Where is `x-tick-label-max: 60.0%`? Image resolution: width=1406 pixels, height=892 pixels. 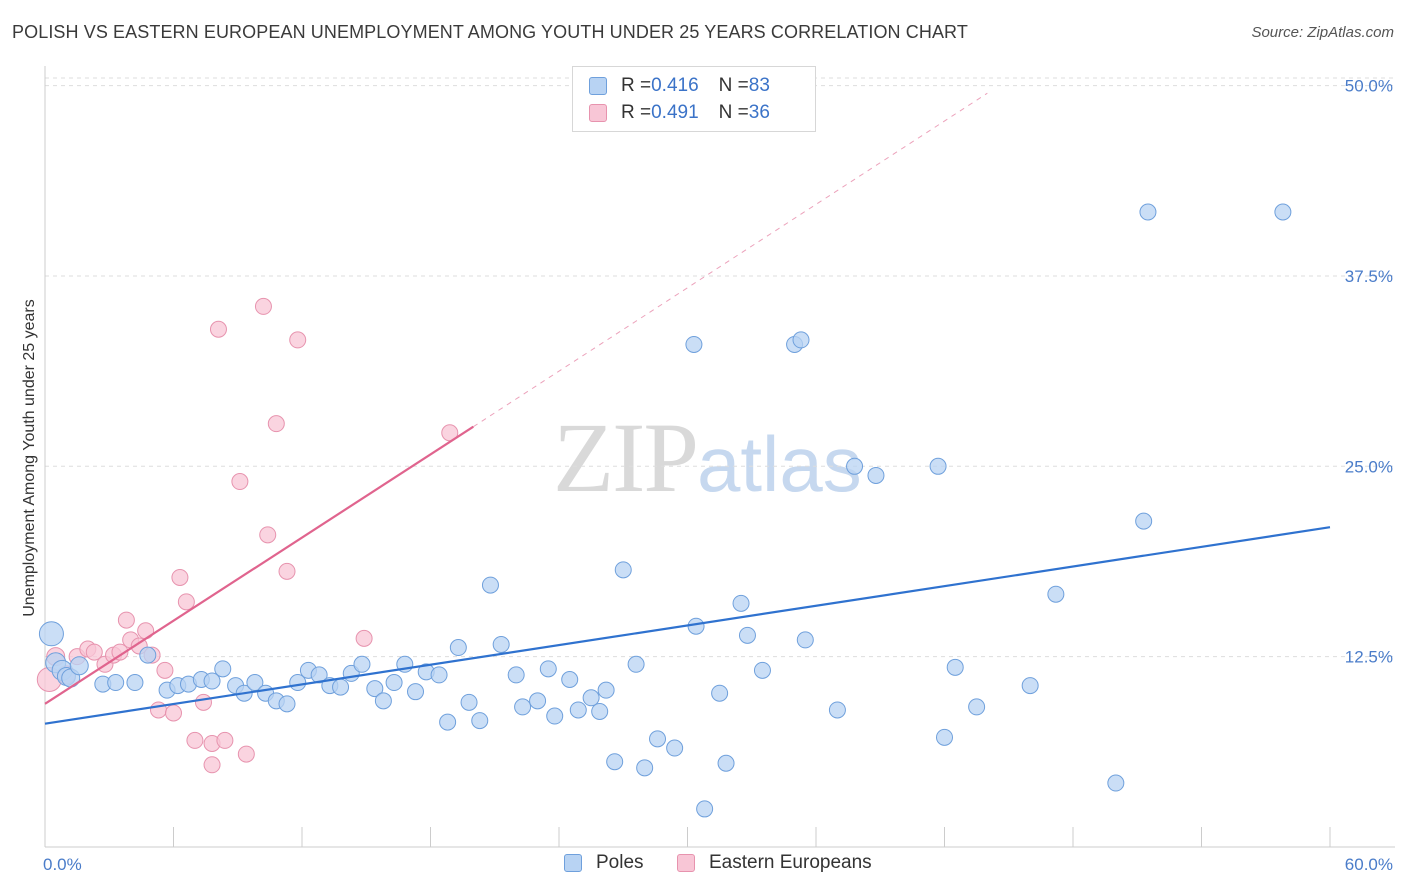 x-tick-label-max: 60.0% is located at coordinates (1369, 864).